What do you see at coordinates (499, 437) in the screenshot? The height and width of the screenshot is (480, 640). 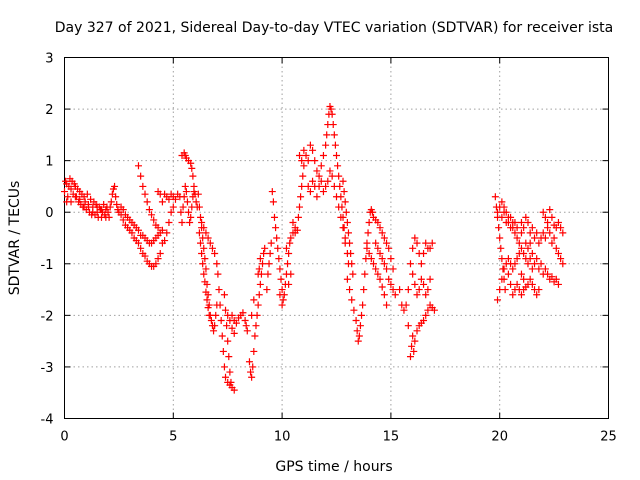 I see `x-tick-label: 20` at bounding box center [499, 437].